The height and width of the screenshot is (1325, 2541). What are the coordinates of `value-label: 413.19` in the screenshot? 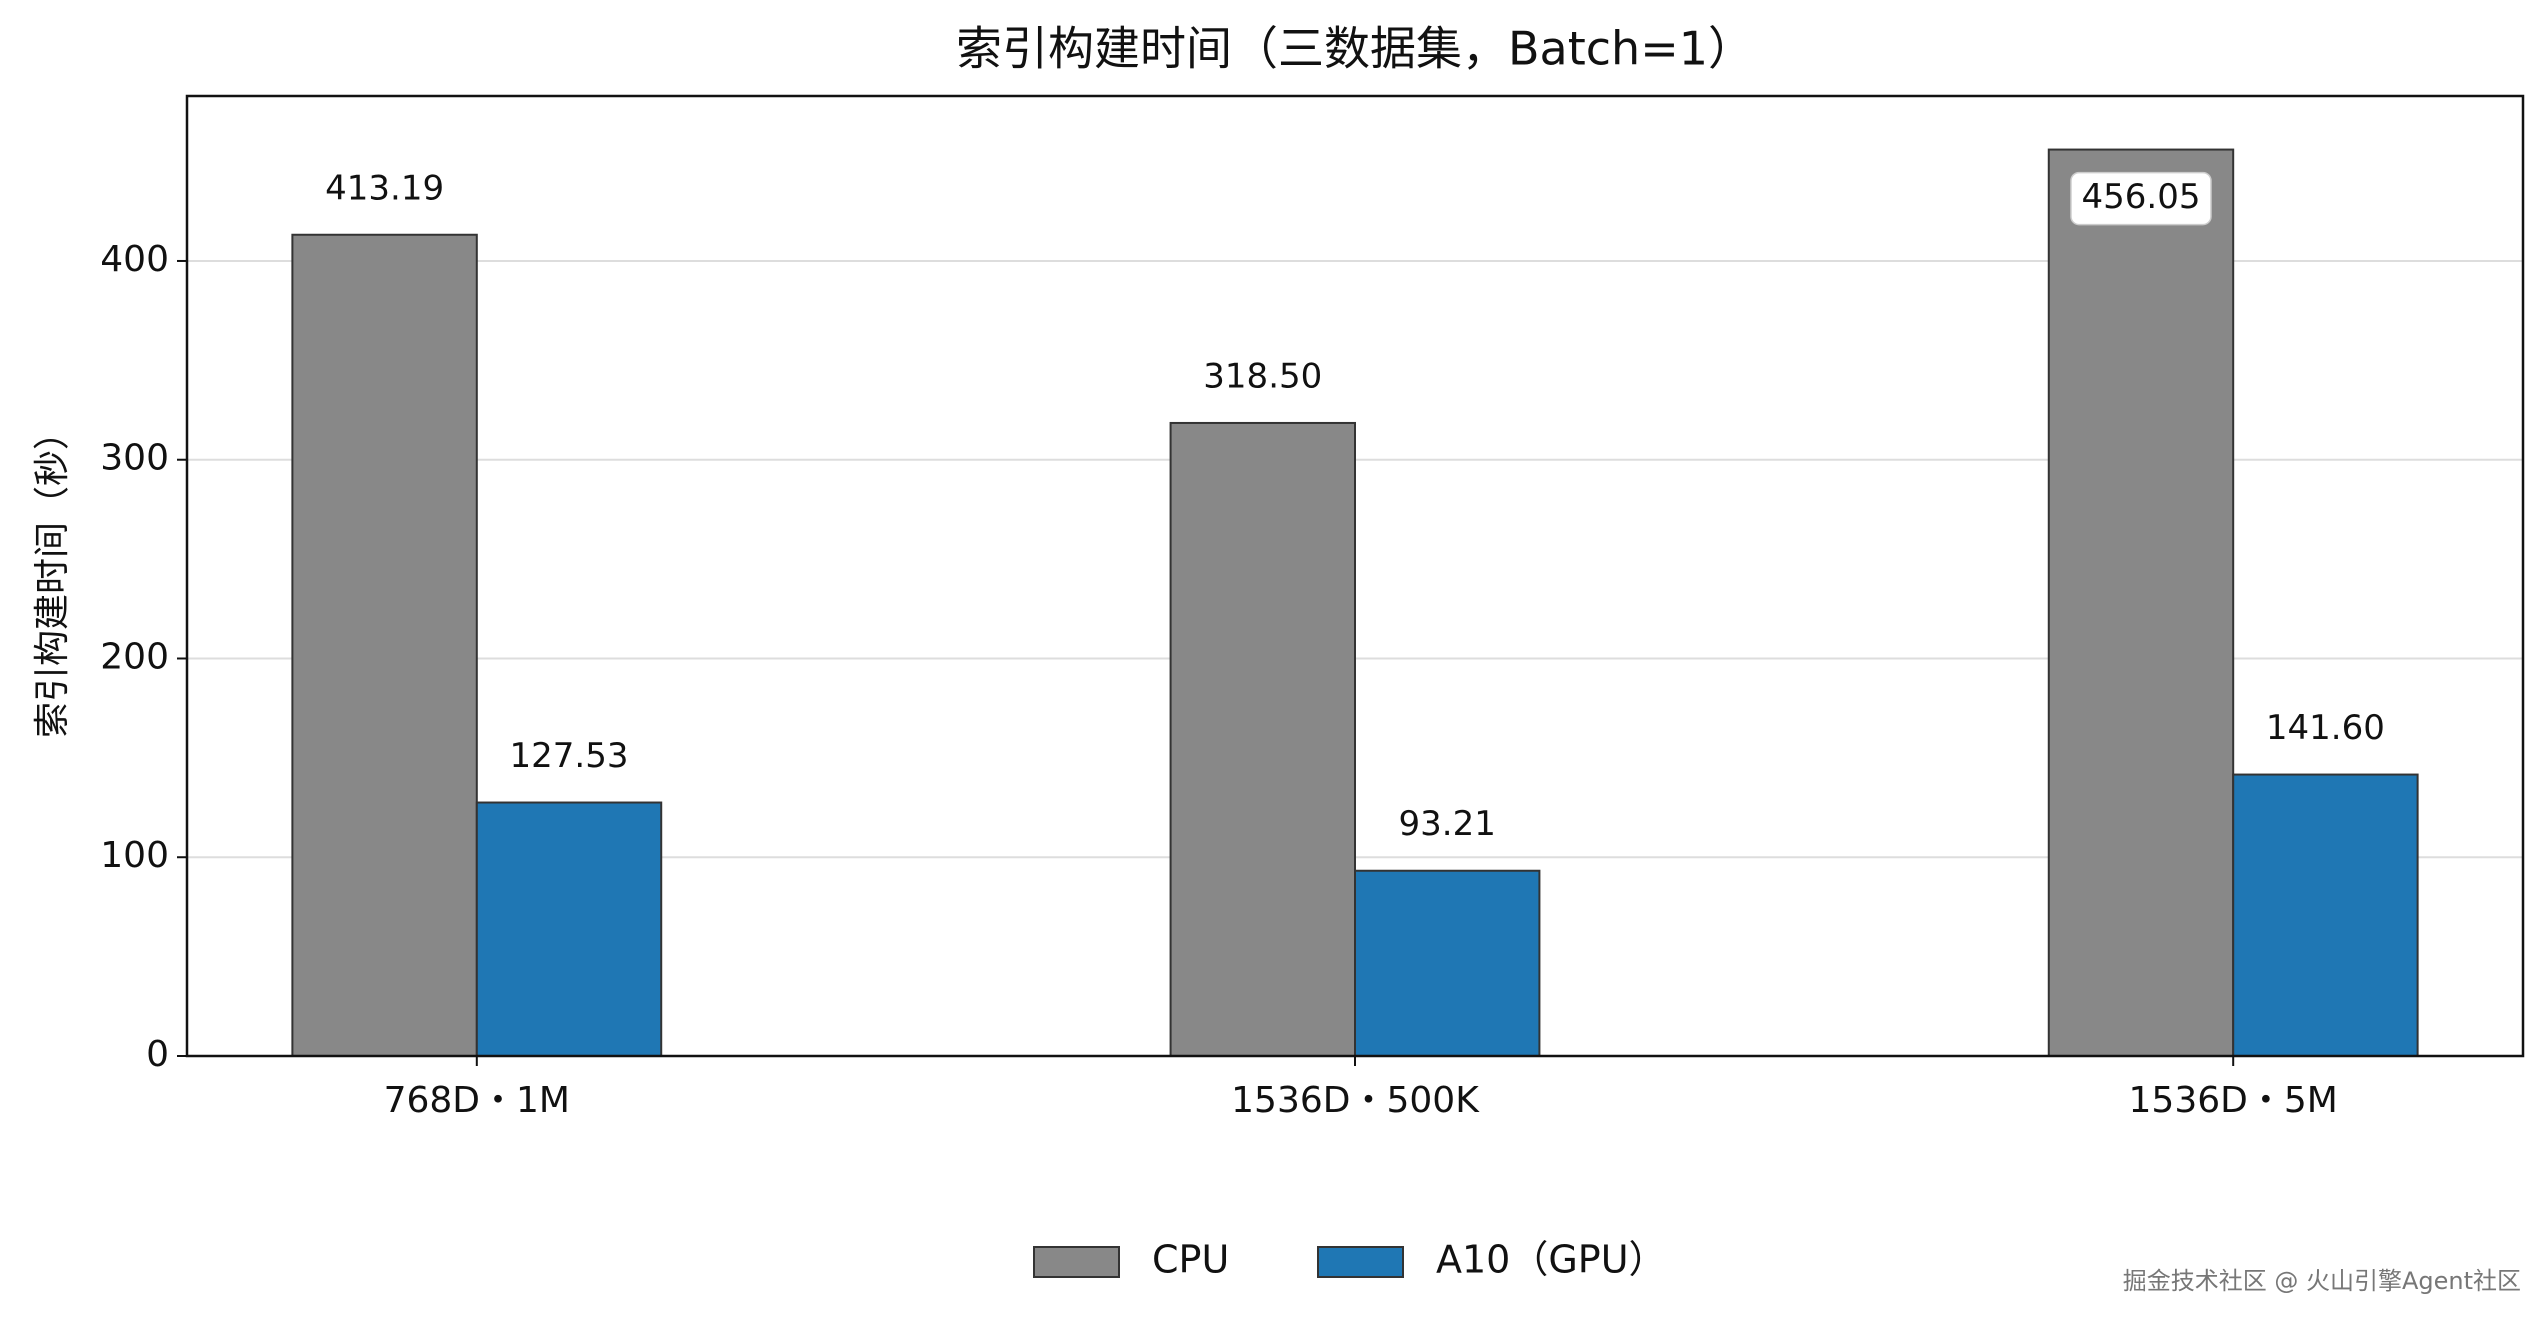 It's located at (384, 188).